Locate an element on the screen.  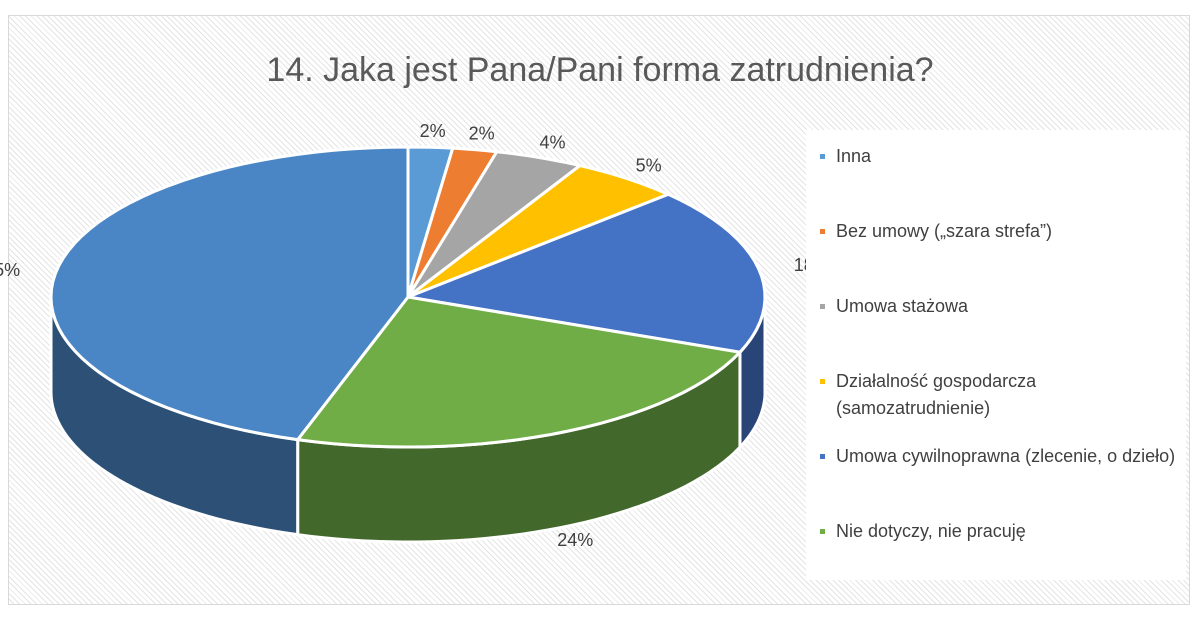
legend-item: Bez umowy („szara strefa”) is located at coordinates (1002, 231).